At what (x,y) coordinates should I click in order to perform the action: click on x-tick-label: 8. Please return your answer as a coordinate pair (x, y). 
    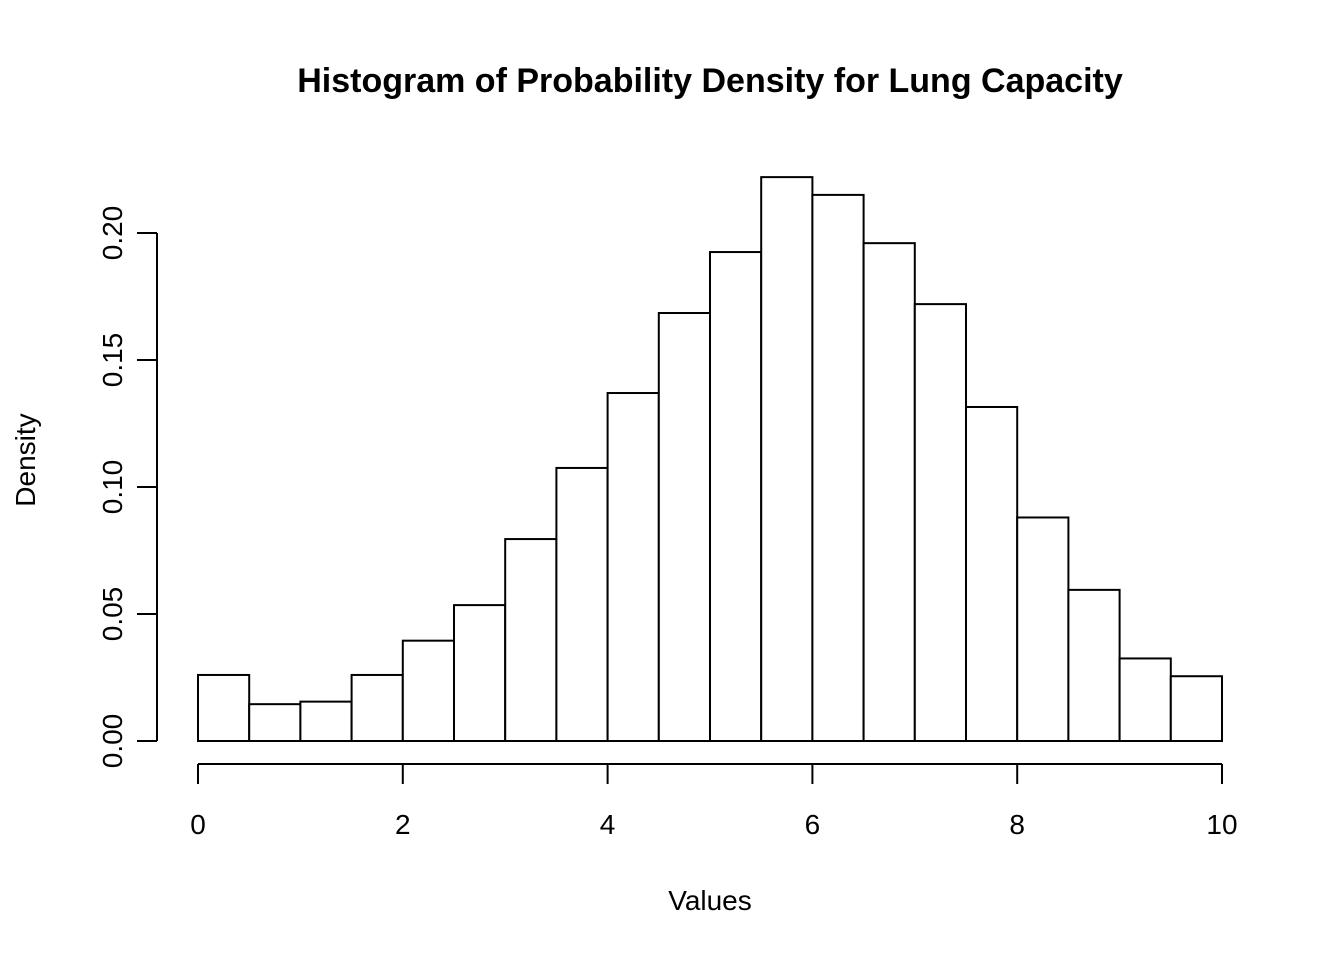
    Looking at the image, I should click on (1017, 824).